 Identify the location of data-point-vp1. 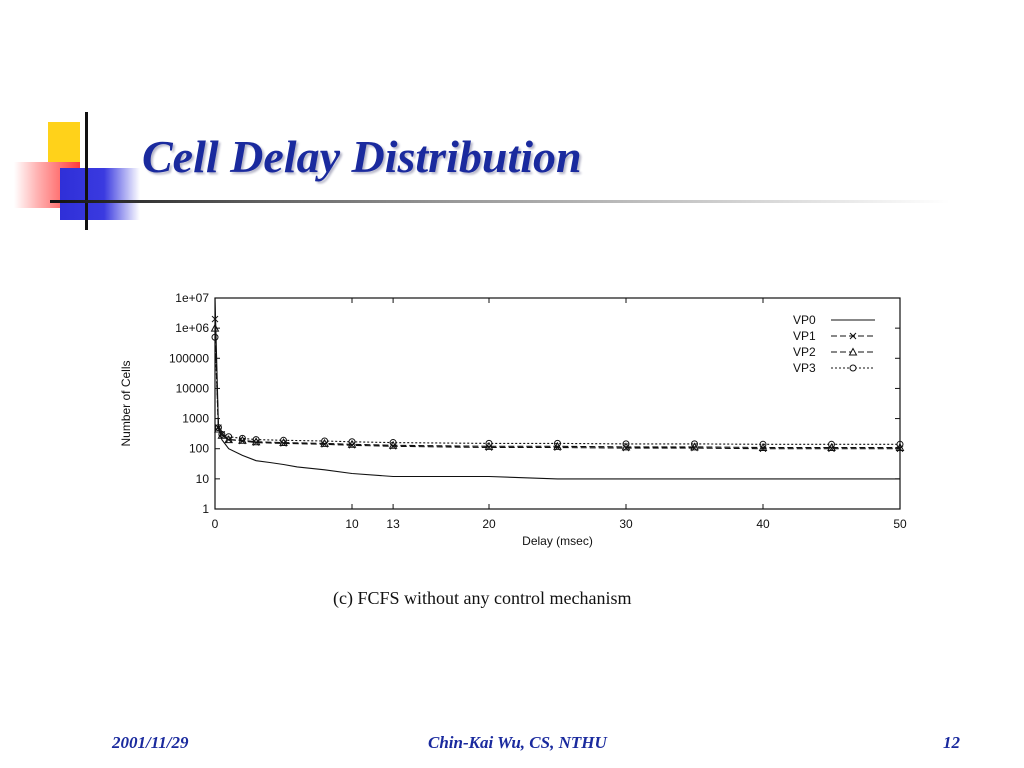
(215, 319).